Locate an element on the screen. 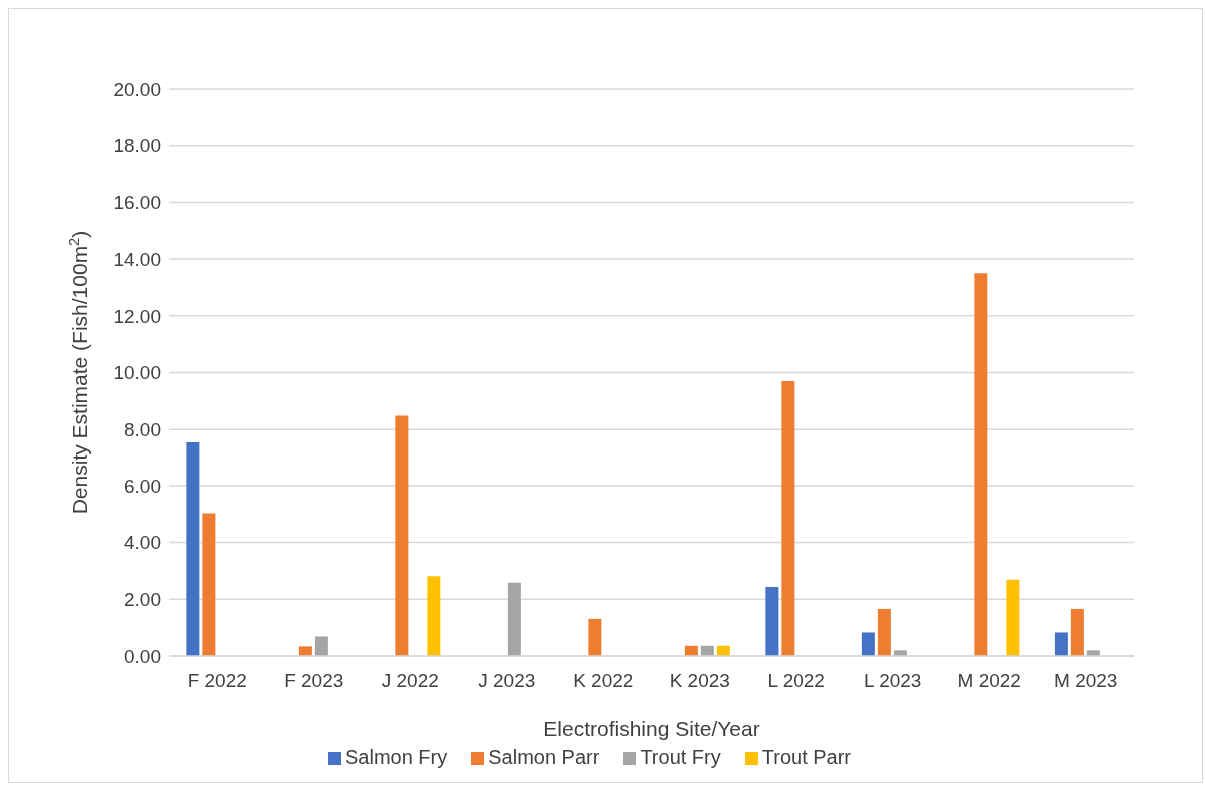 The width and height of the screenshot is (1205, 787). x-tick-label: J 2023 is located at coordinates (507, 681).